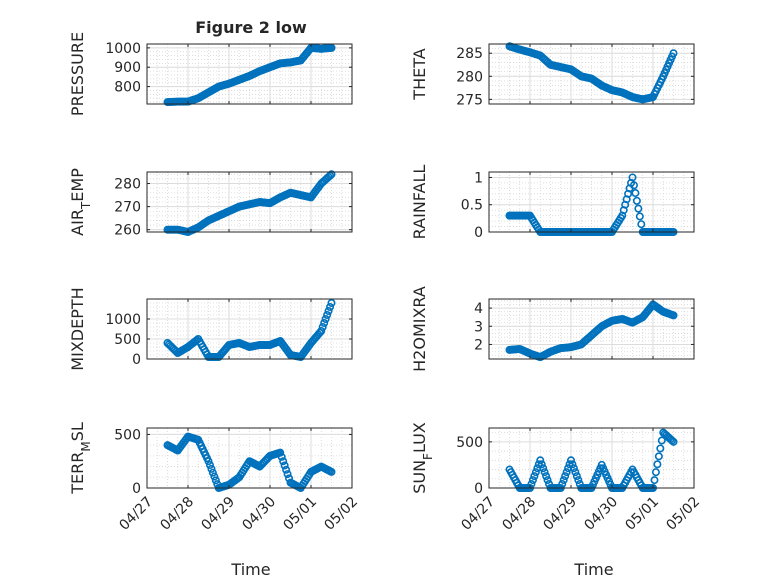  Describe the element at coordinates (469, 54) in the screenshot. I see `y-tick-label: 285` at that location.